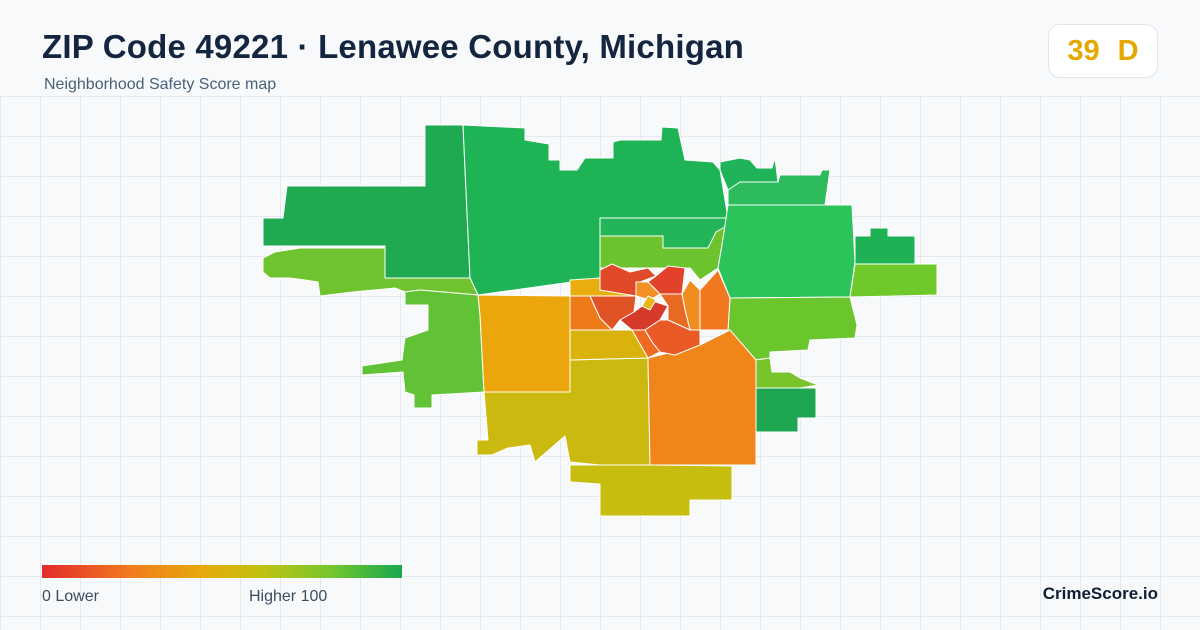  What do you see at coordinates (222, 571) in the screenshot?
I see `legend-gradient-bar` at bounding box center [222, 571].